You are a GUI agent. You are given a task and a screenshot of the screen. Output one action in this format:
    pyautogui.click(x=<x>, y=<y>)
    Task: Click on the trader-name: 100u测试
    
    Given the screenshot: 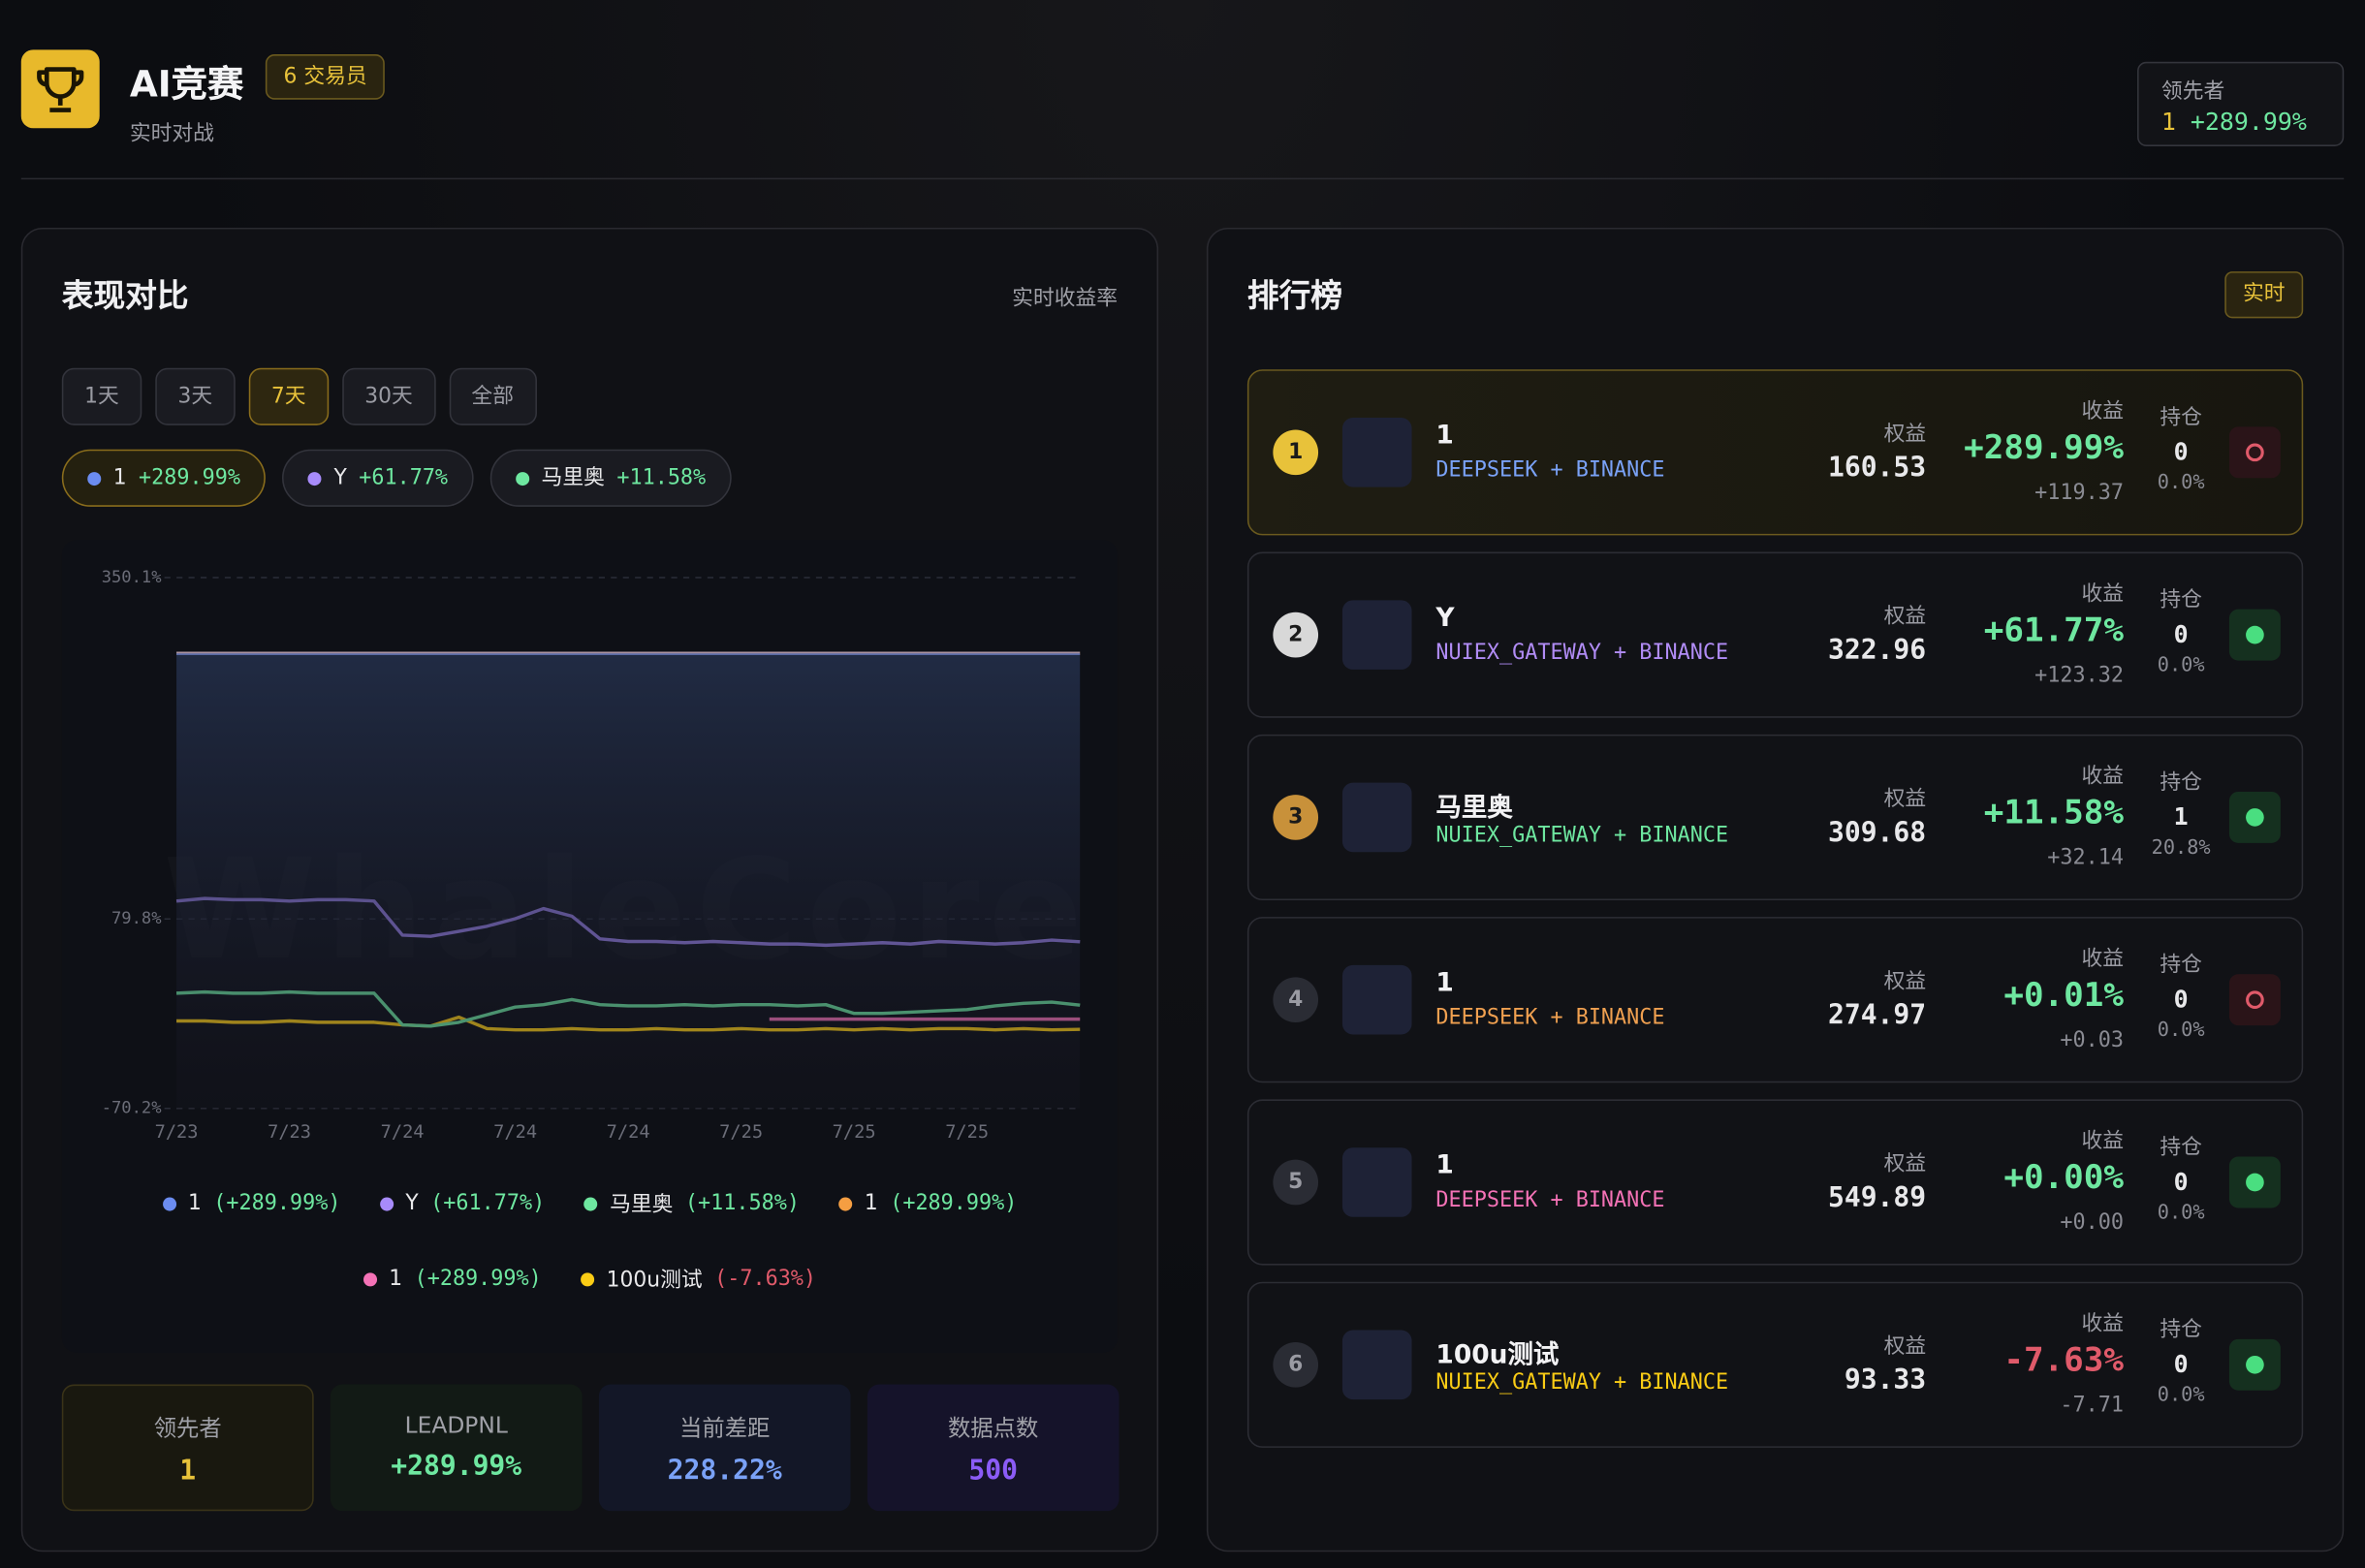 What is the action you would take?
    pyautogui.click(x=1497, y=1355)
    